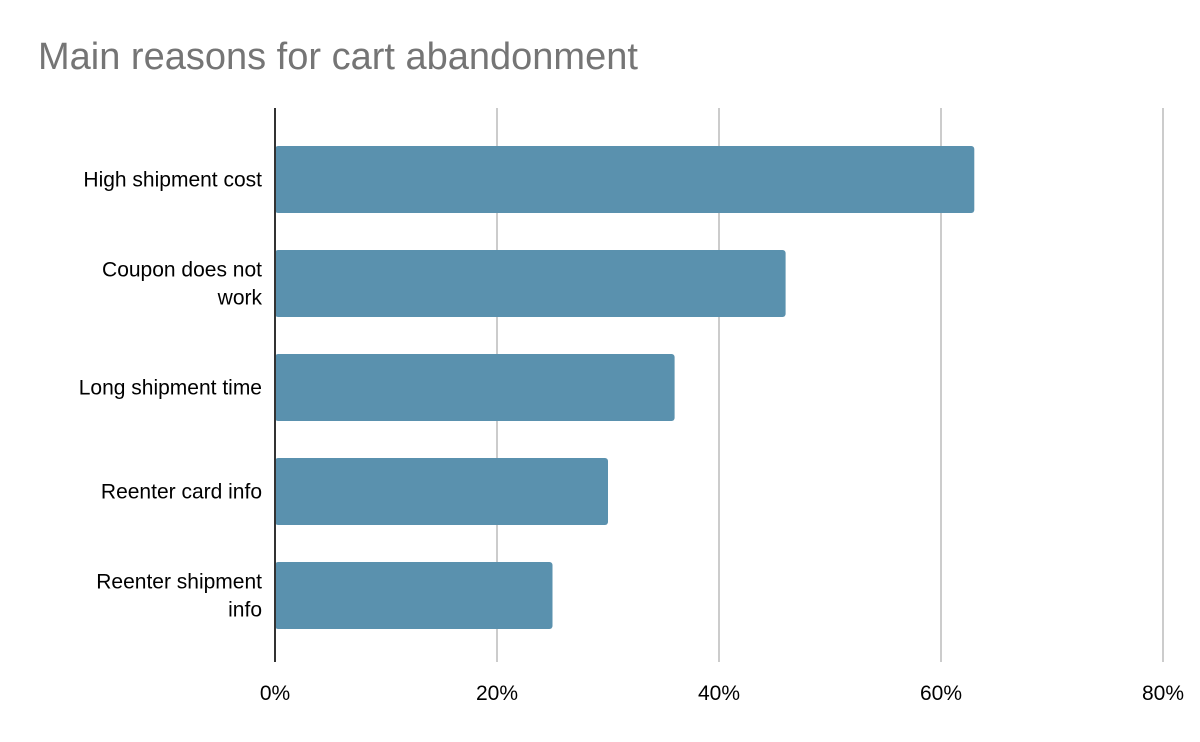 The image size is (1200, 742). I want to click on category-label-line: work, so click(240, 298).